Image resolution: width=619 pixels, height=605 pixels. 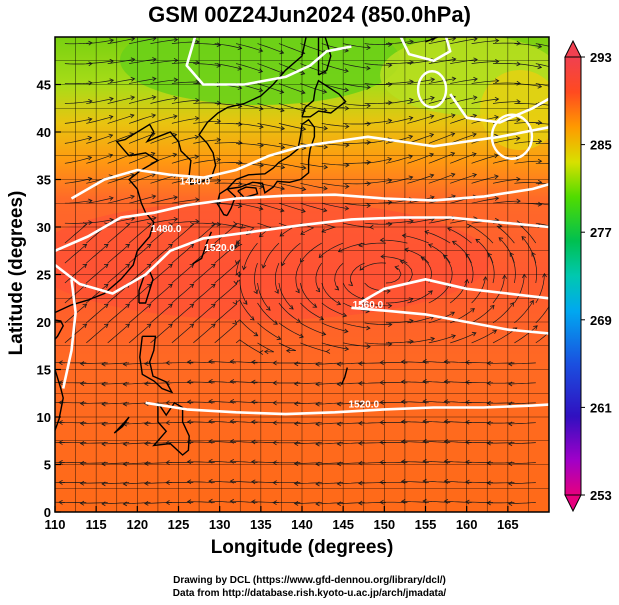 I want to click on y-tick-label: 15, so click(x=44, y=370).